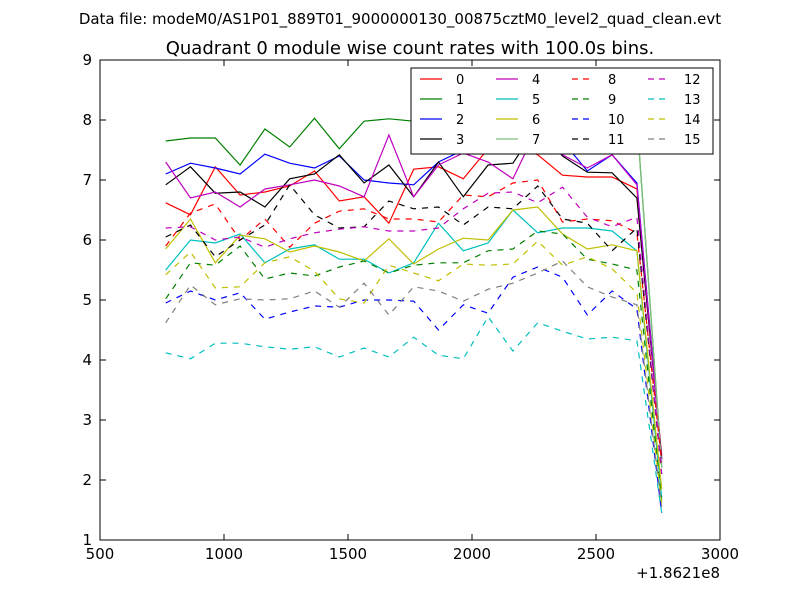  I want to click on legend-label-15: 15, so click(692, 140).